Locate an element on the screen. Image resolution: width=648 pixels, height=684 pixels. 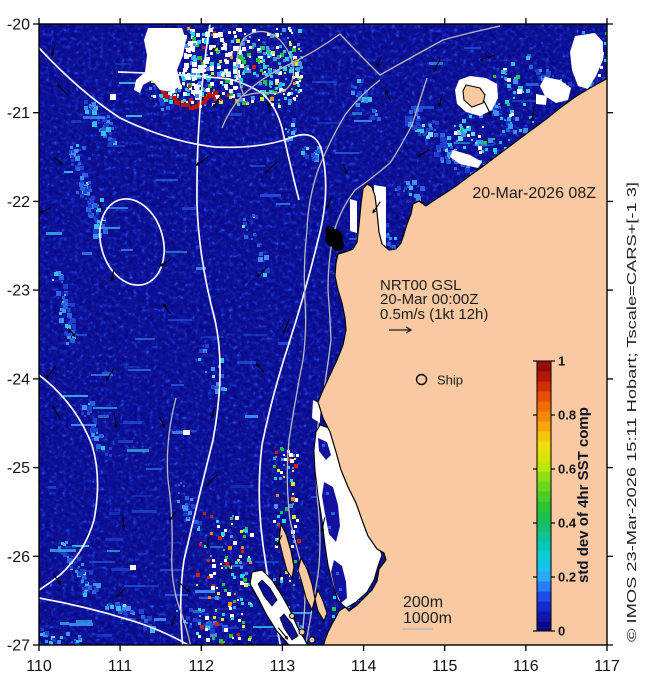
svg-text: 0.8 is located at coordinates (567, 415).